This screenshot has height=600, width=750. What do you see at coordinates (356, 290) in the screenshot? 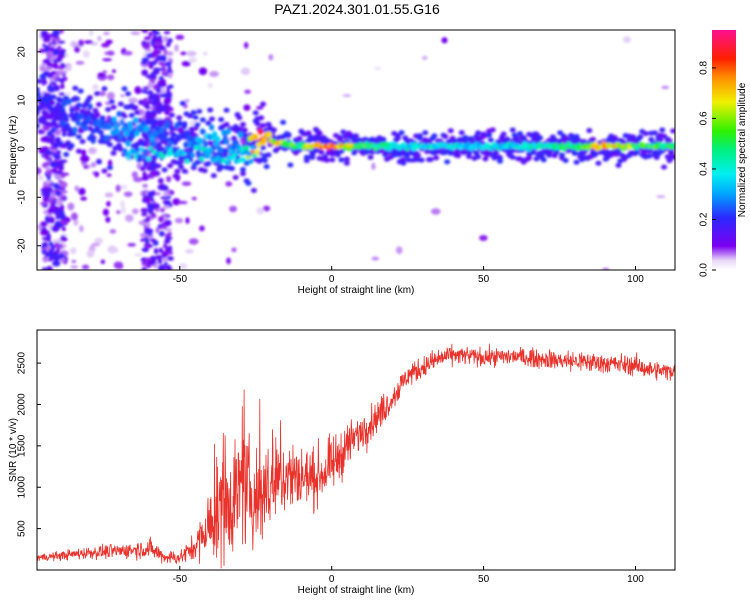
I see `spectrogram-x-label: Height of straight line (km)` at bounding box center [356, 290].